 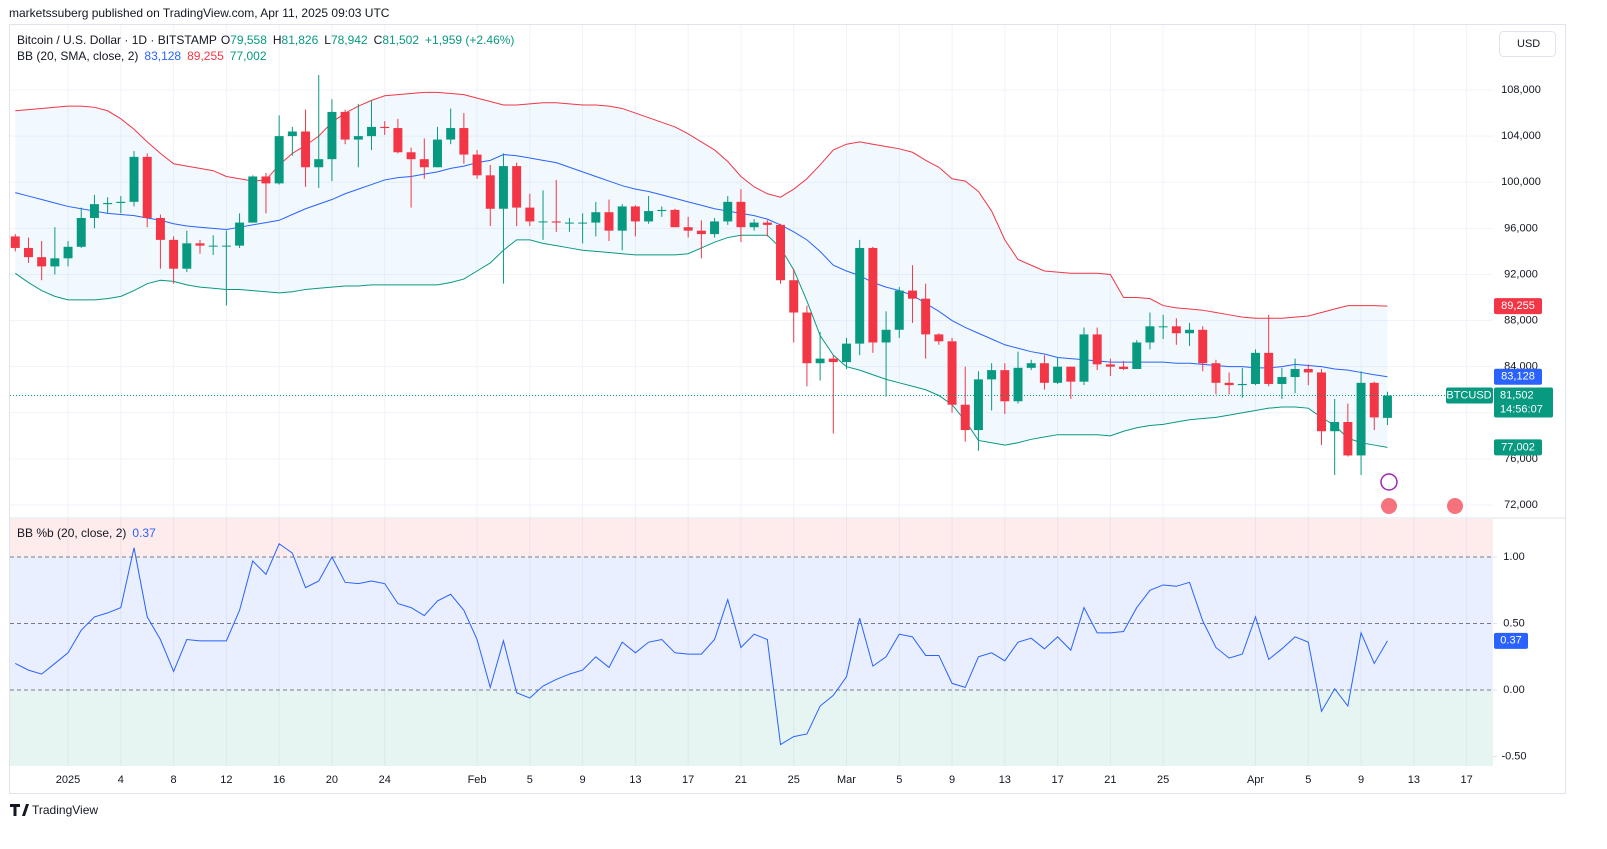 I want to click on y-tick-label: 1.00, so click(x=1513, y=557).